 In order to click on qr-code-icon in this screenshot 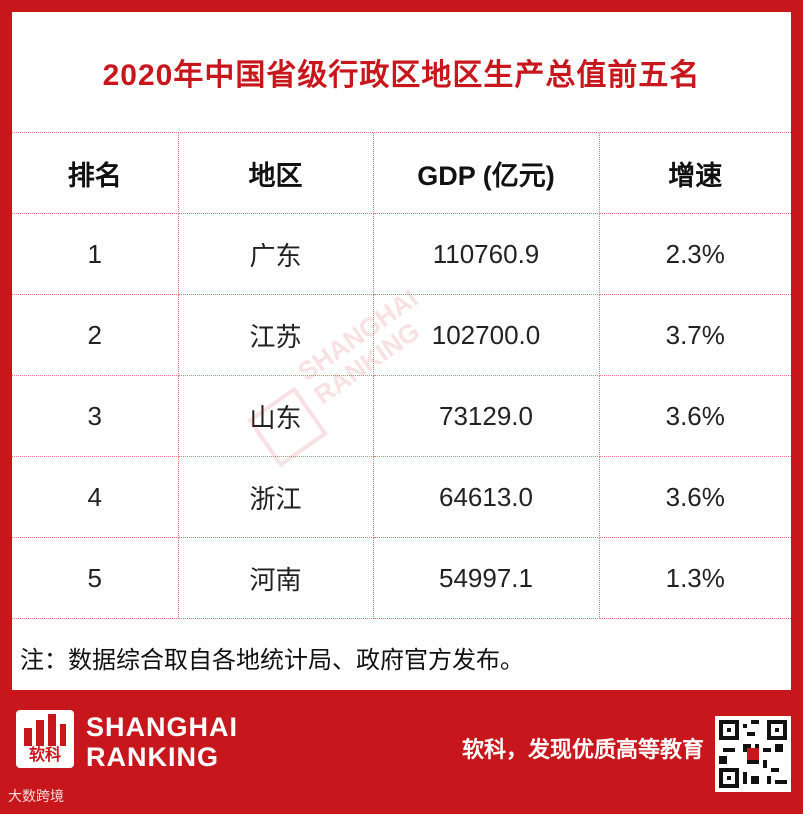, I will do `click(753, 754)`.